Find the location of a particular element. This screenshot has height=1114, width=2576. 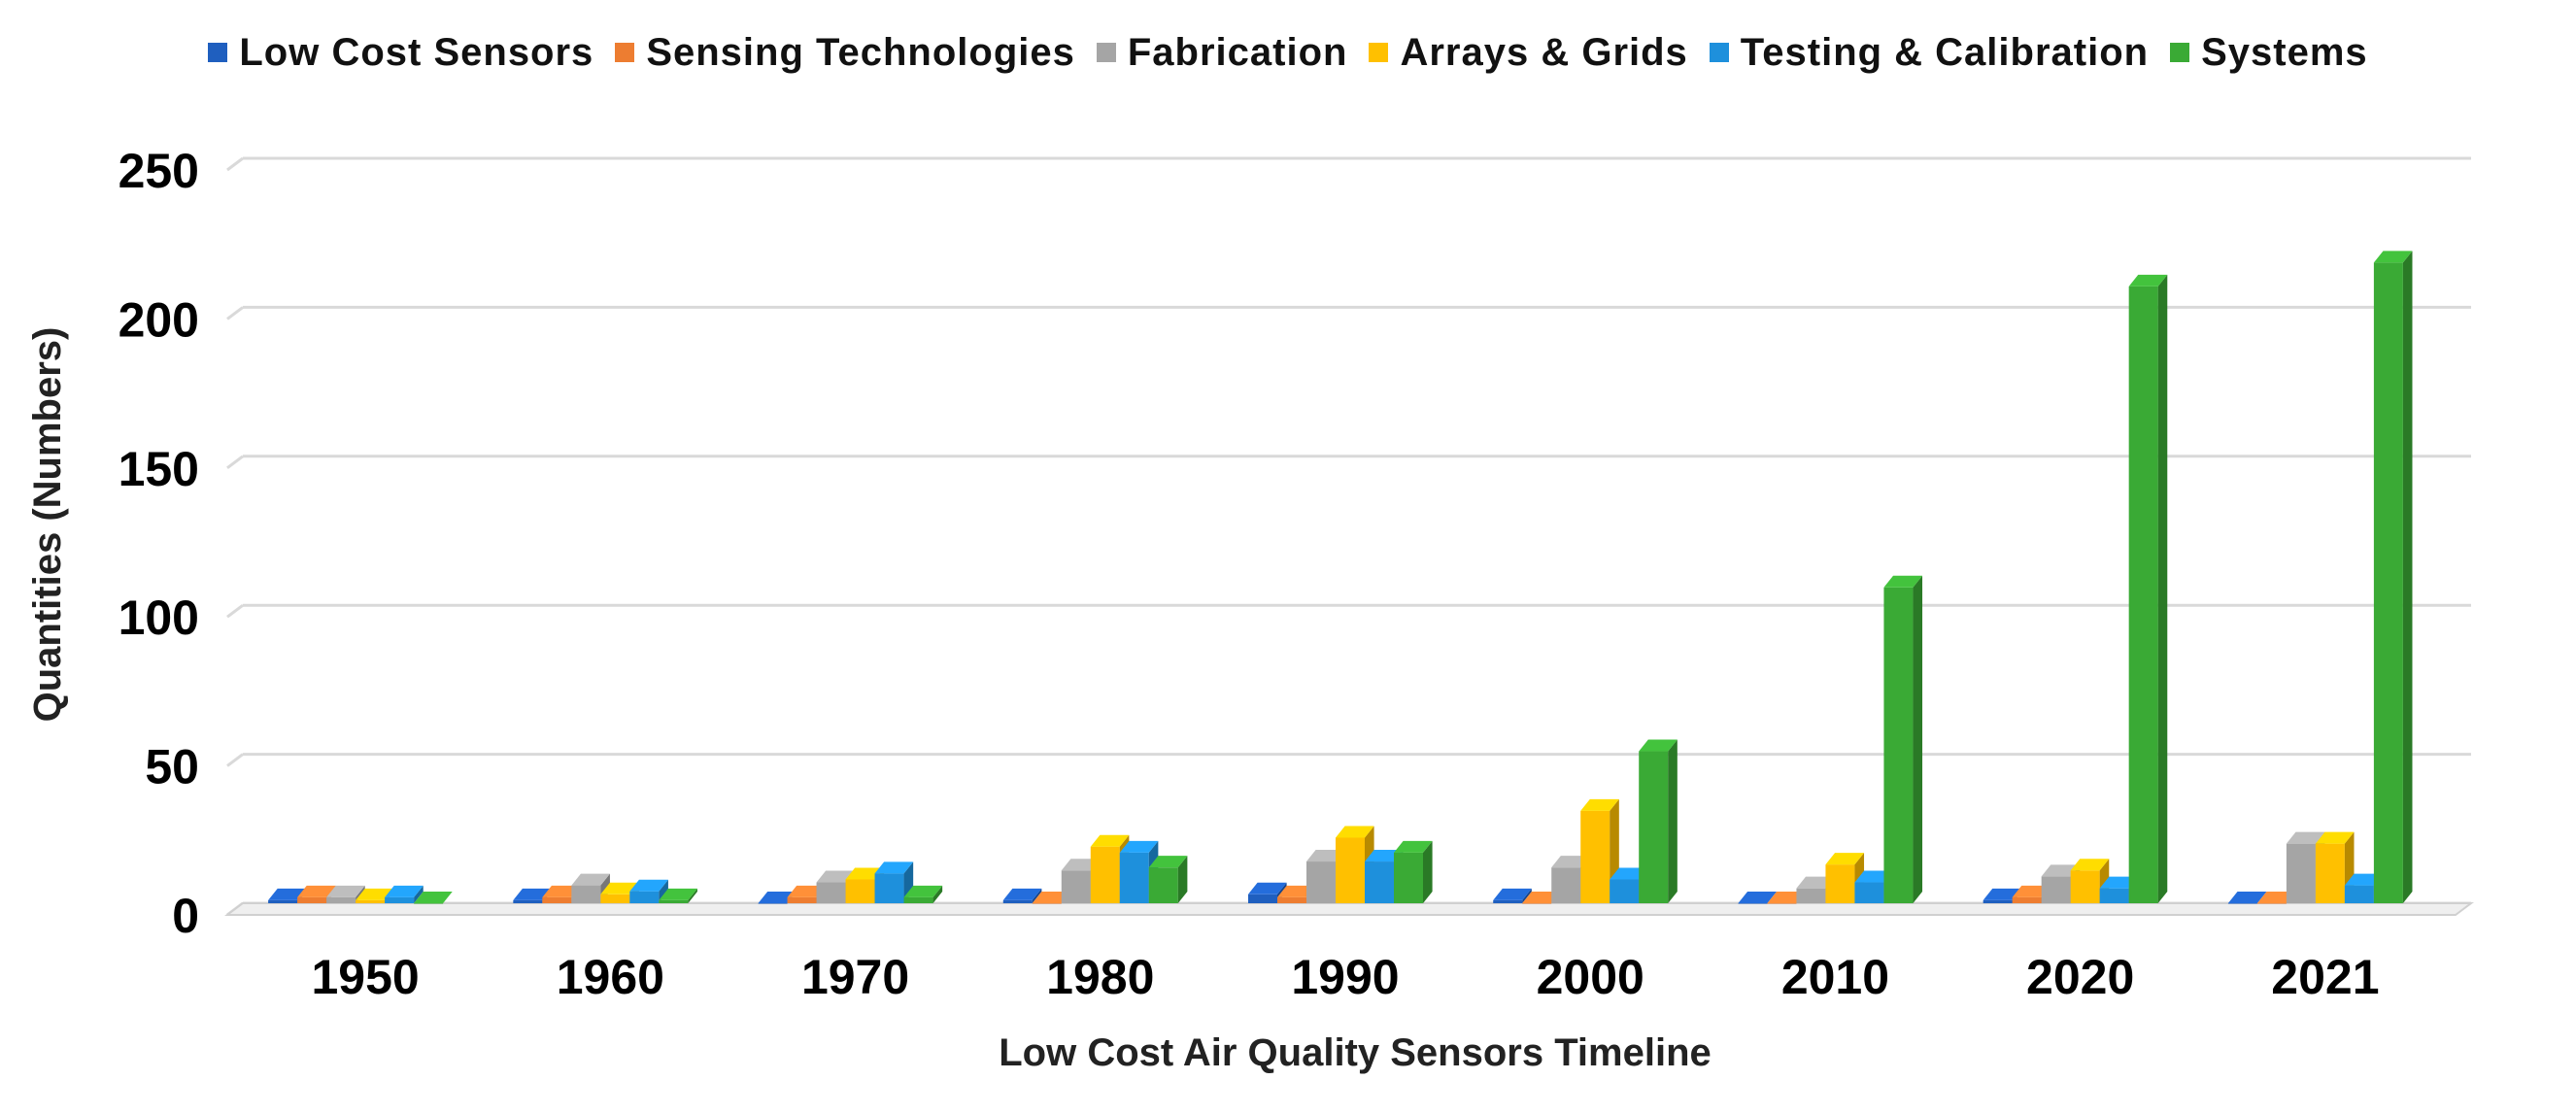

bar-low-cost-sensors-1980 is located at coordinates (1022, 895).